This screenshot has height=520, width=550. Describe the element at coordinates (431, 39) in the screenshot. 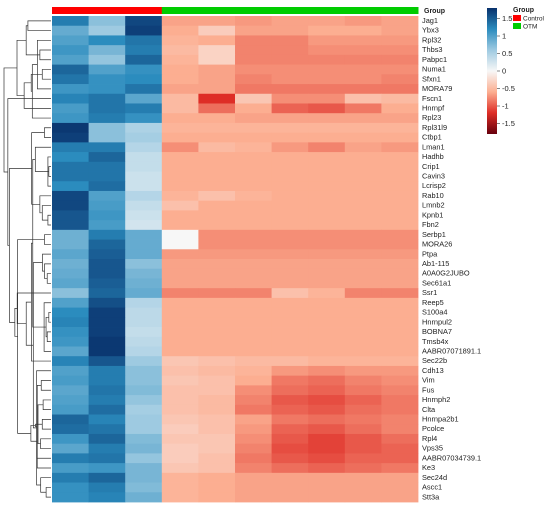

I see `gene-label: Rpl32` at that location.